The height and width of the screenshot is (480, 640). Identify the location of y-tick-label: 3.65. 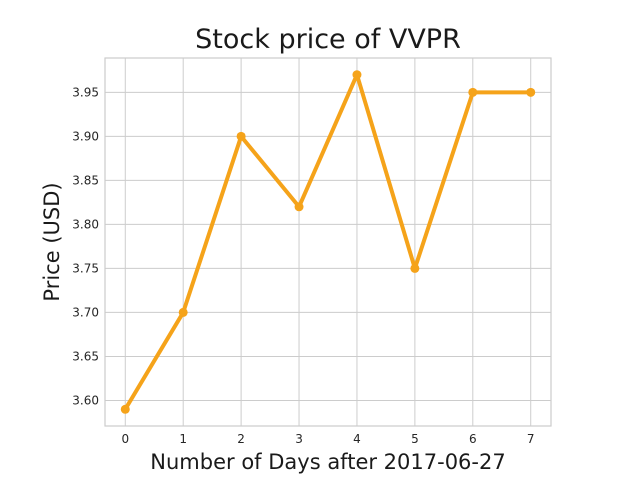
(85, 356).